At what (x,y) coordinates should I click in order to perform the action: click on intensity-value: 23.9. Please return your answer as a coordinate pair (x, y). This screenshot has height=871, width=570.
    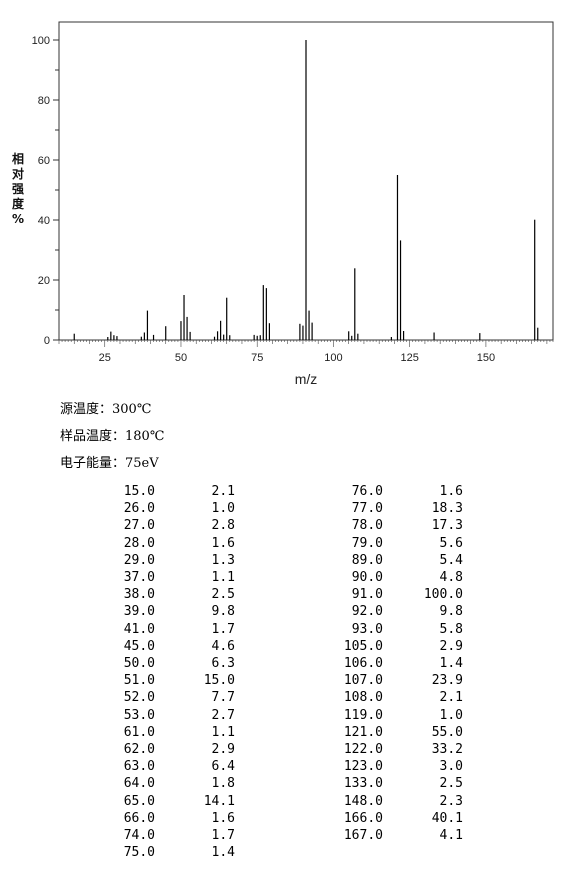
    Looking at the image, I should click on (423, 680).